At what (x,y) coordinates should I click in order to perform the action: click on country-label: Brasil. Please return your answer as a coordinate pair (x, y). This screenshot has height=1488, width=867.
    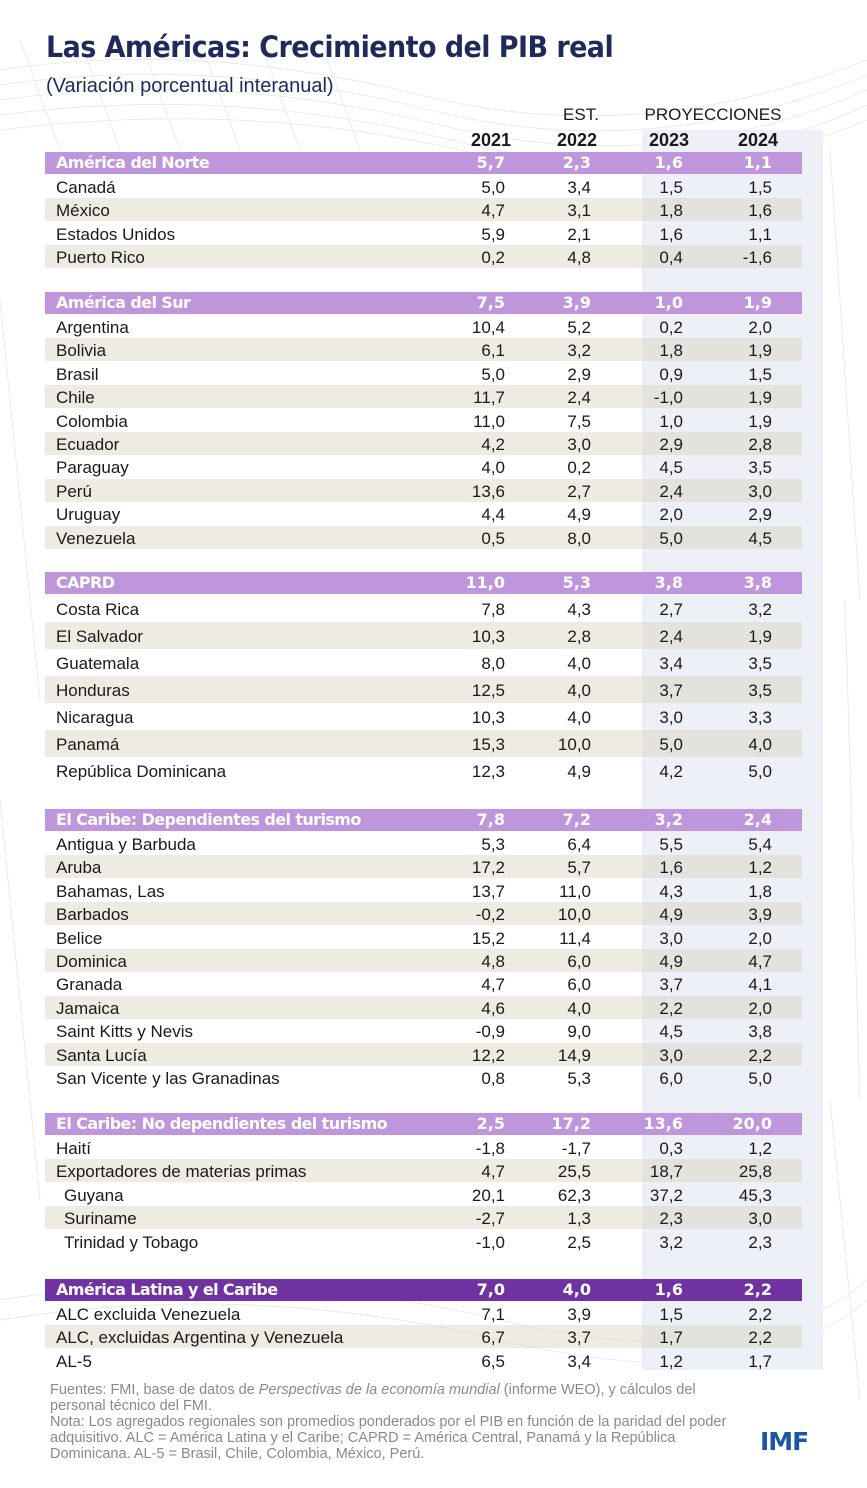
    Looking at the image, I should click on (77, 374).